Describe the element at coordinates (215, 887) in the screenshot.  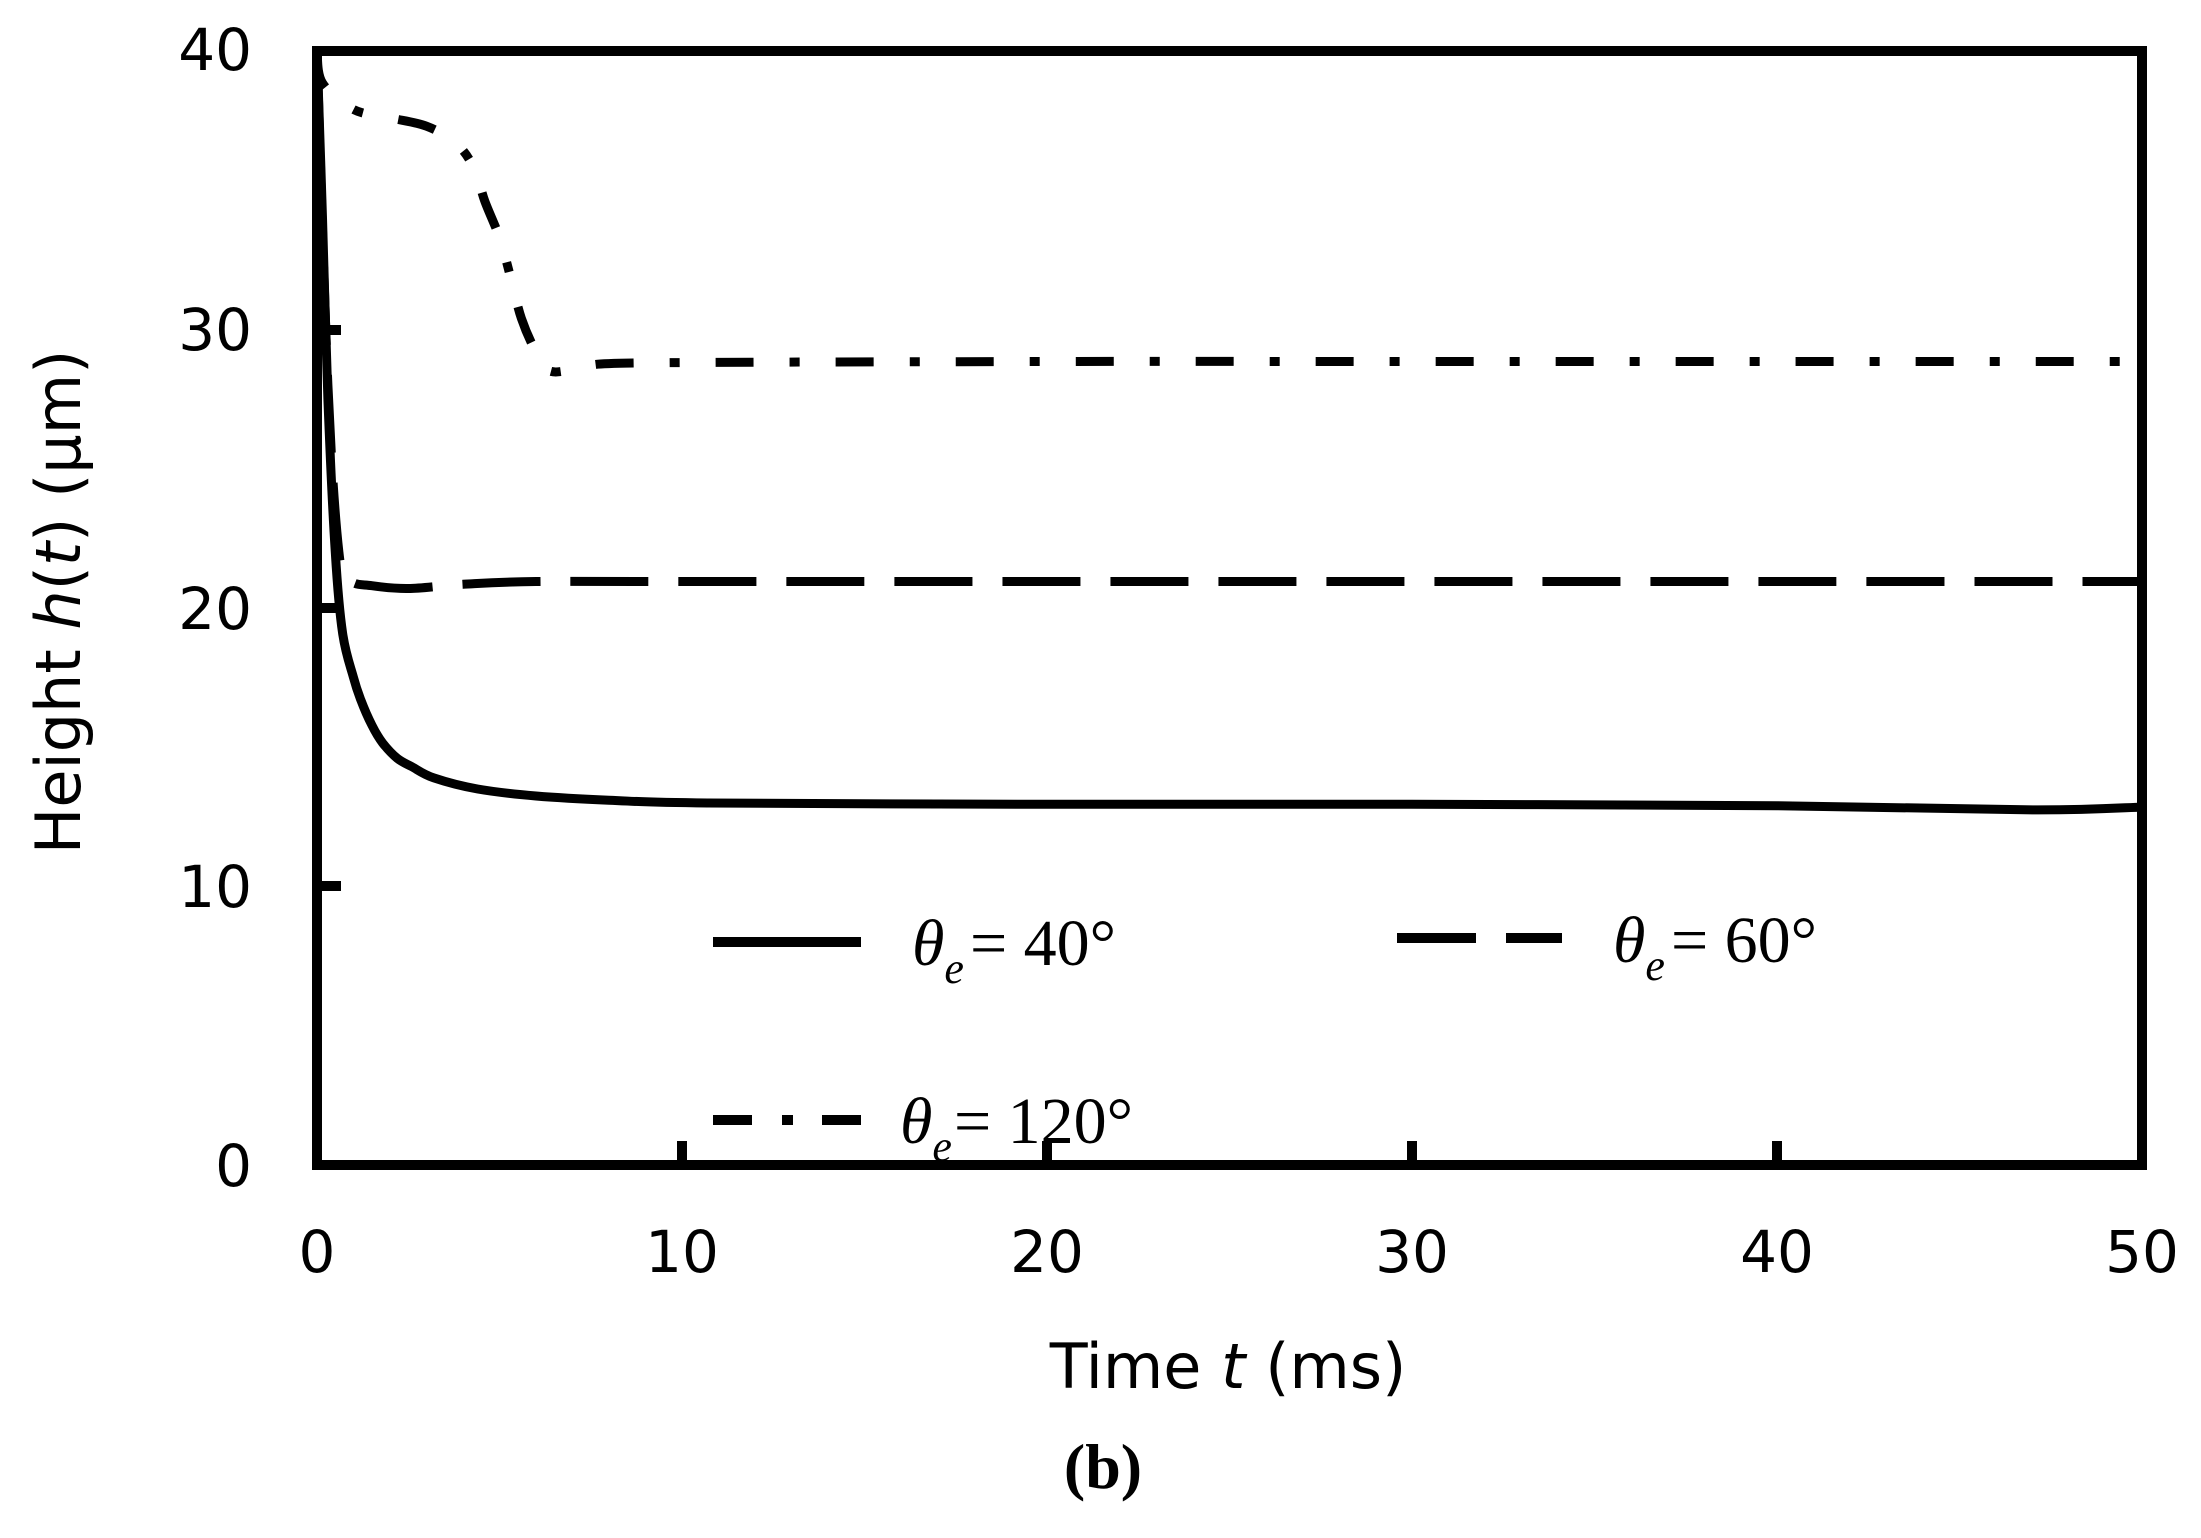
I see `y-tick-label: 10` at that location.